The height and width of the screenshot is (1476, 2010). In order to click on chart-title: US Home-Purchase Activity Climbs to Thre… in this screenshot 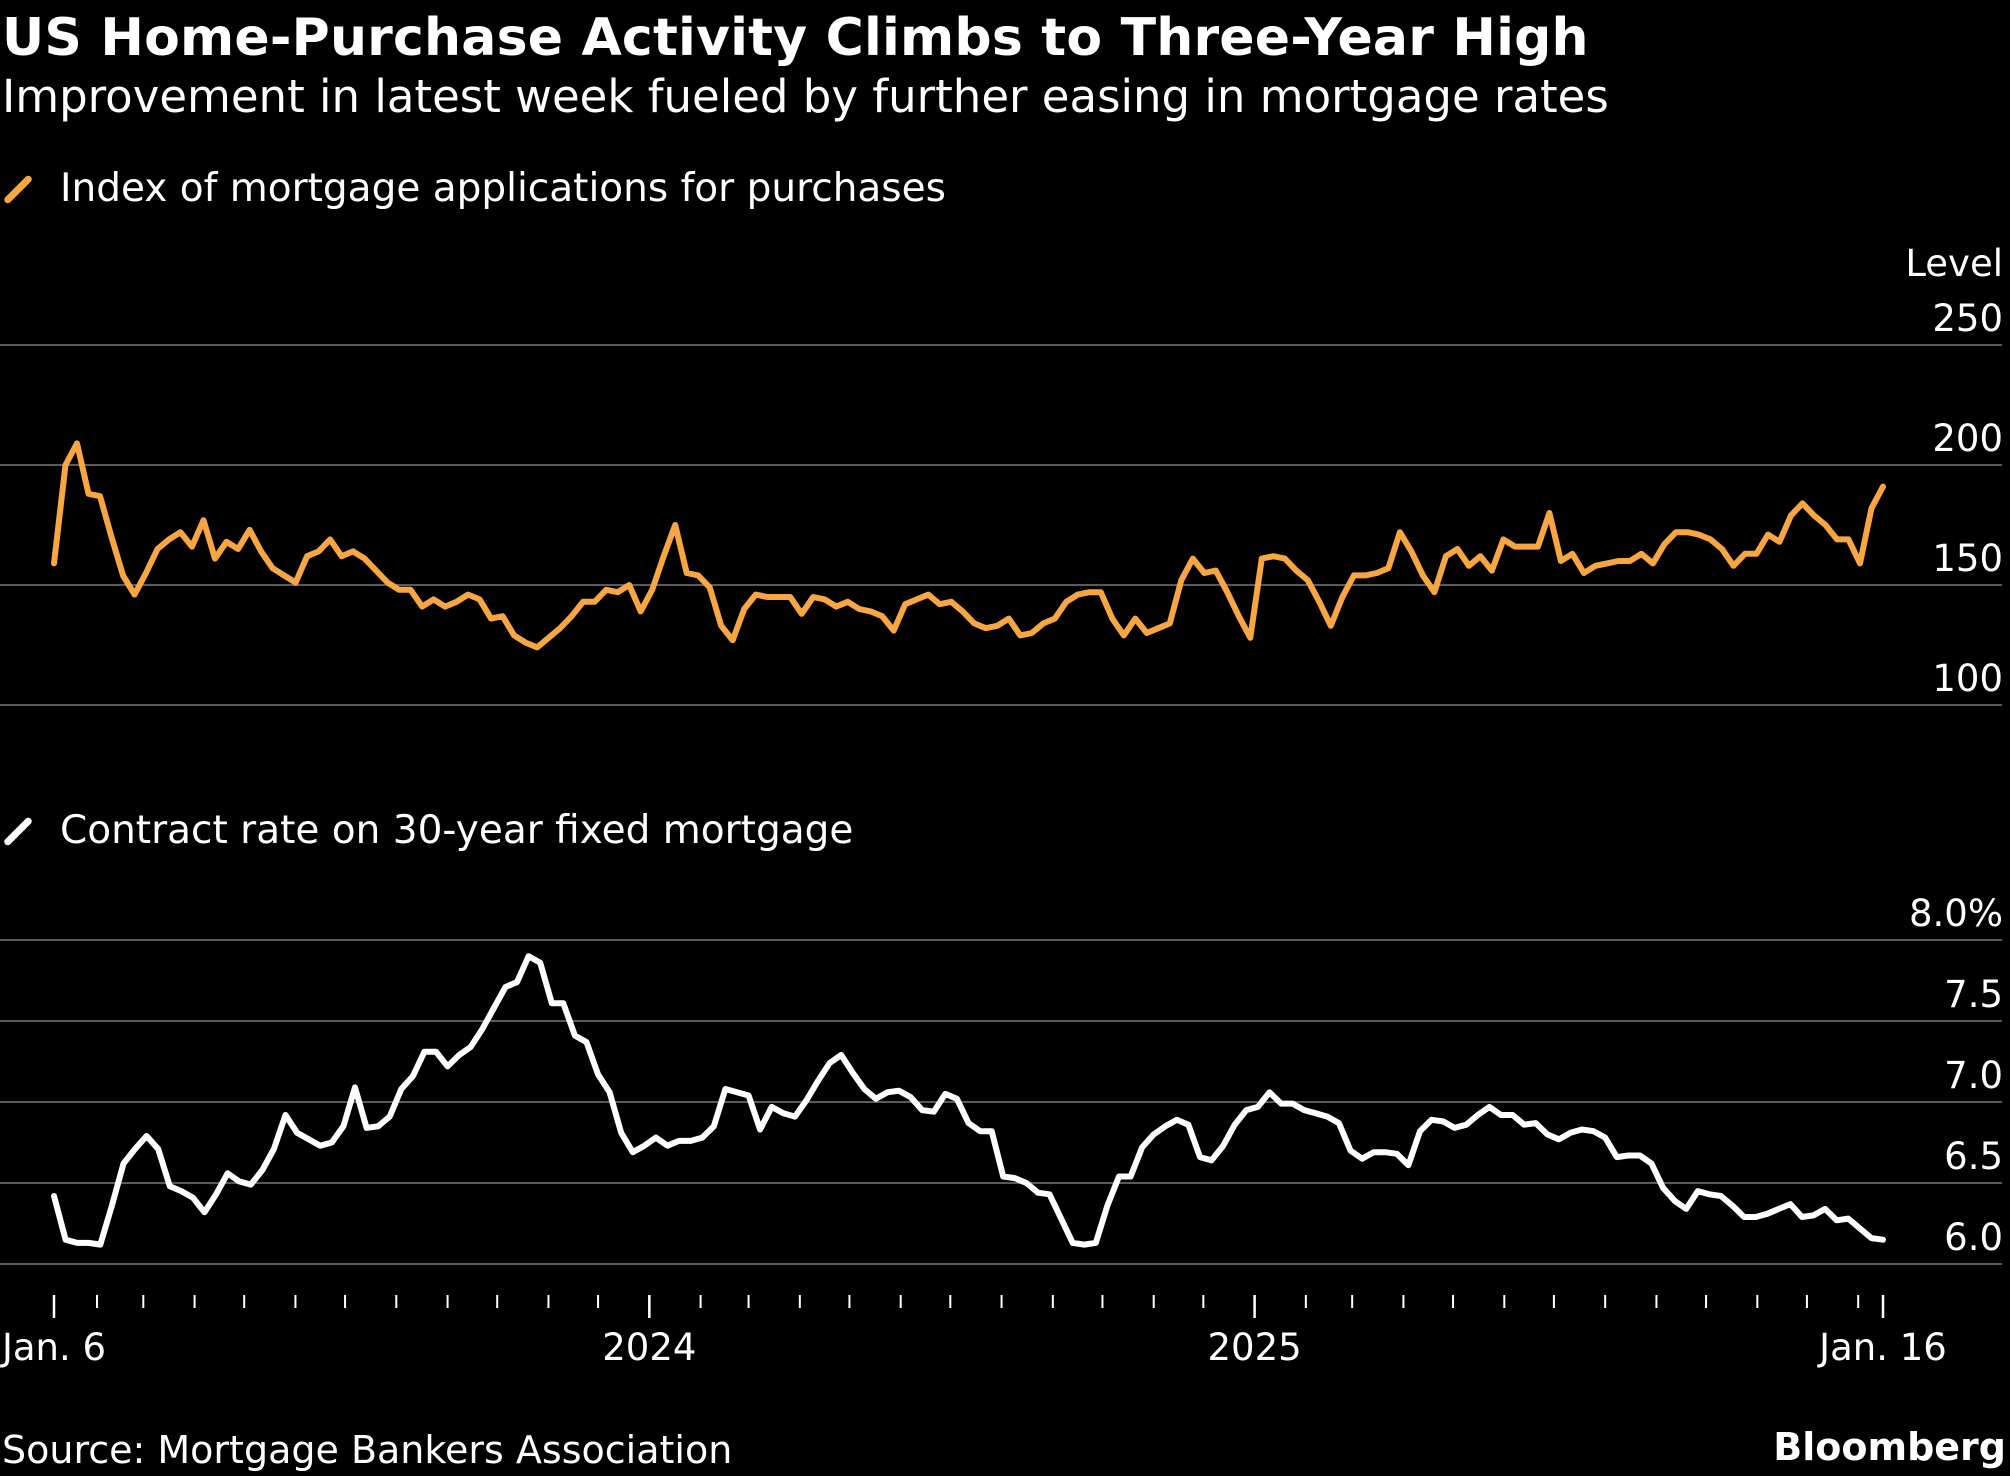, I will do `click(795, 38)`.